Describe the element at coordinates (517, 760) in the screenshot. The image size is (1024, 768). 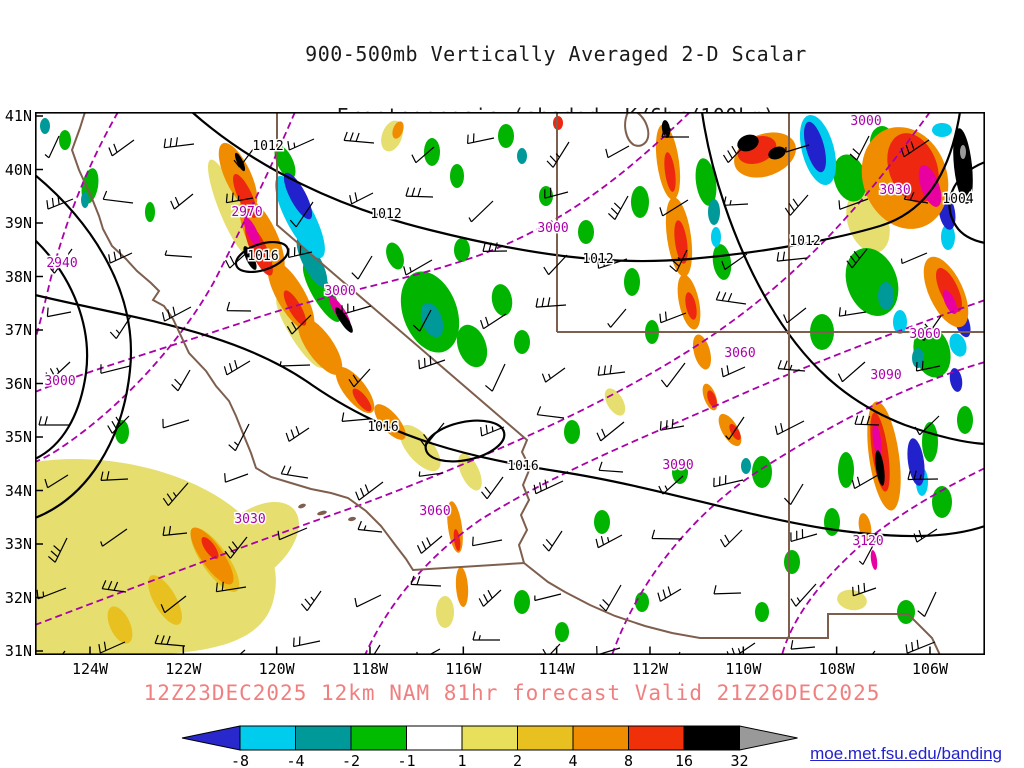
I see `colorbar-tick-label: 2` at that location.